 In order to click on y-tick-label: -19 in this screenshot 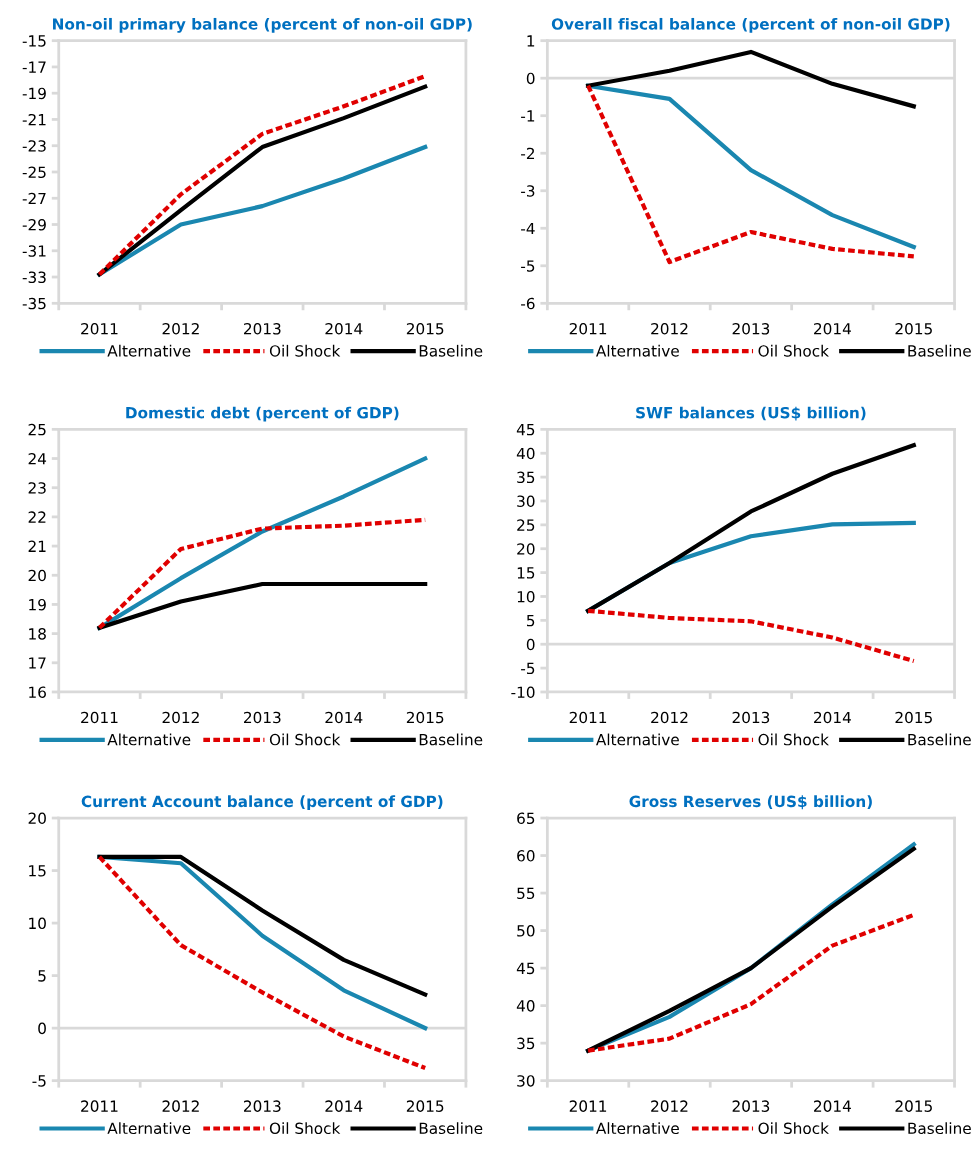, I will do `click(34, 93)`.